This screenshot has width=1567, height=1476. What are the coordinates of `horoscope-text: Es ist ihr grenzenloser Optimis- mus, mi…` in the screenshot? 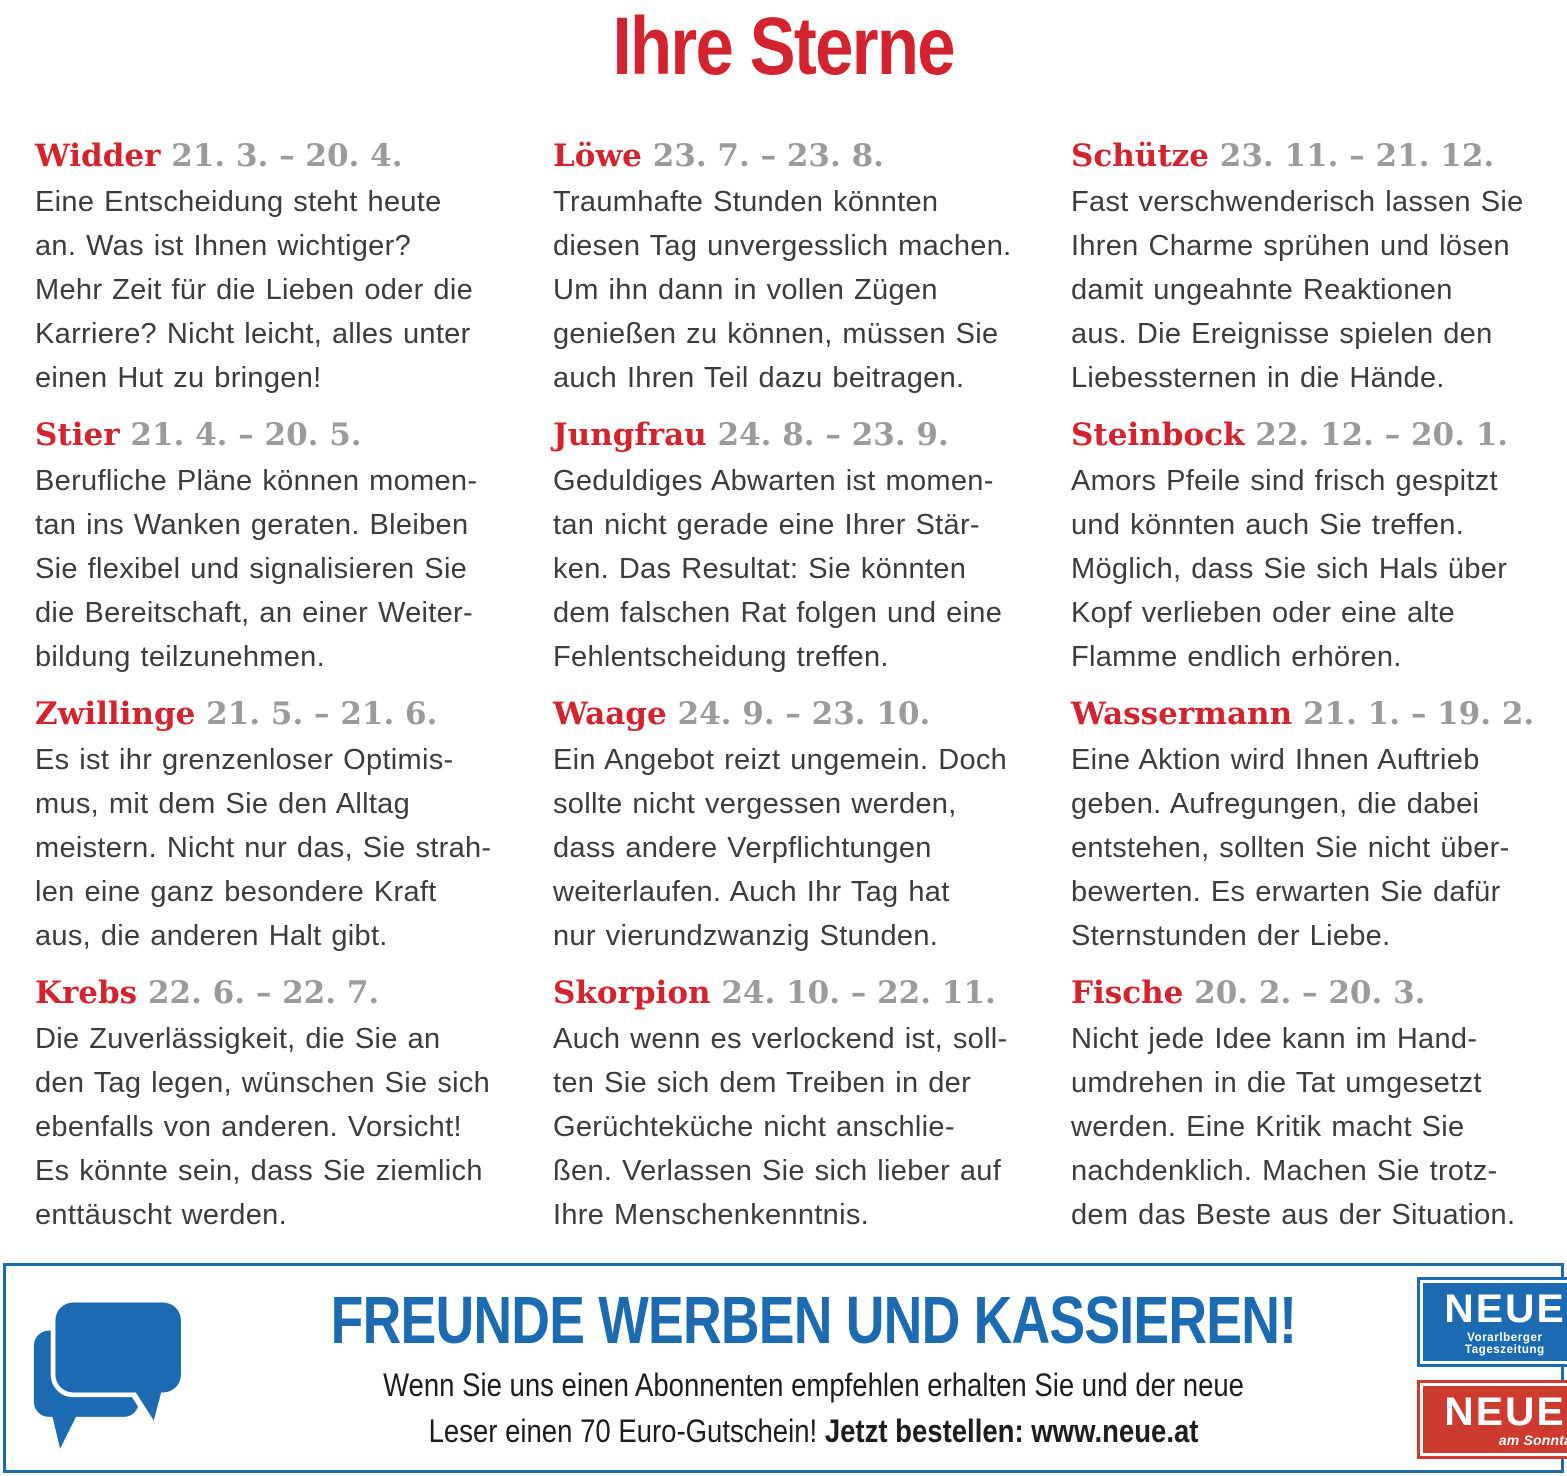 It's located at (263, 848).